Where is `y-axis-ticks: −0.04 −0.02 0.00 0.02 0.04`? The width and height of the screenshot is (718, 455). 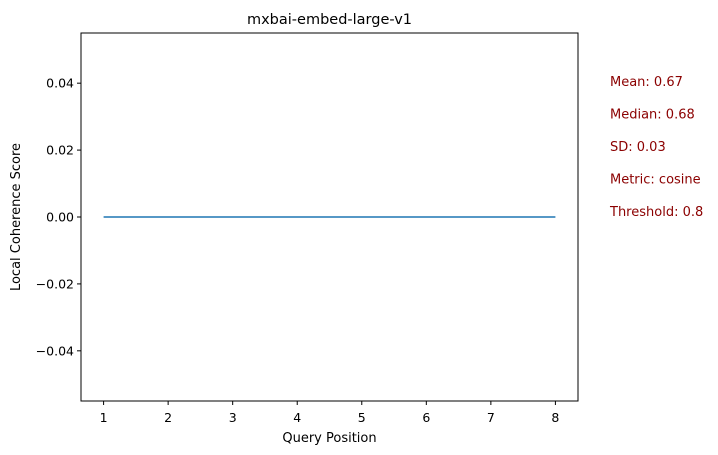 y-axis-ticks: −0.04 −0.02 0.00 0.02 0.04 is located at coordinates (58, 217).